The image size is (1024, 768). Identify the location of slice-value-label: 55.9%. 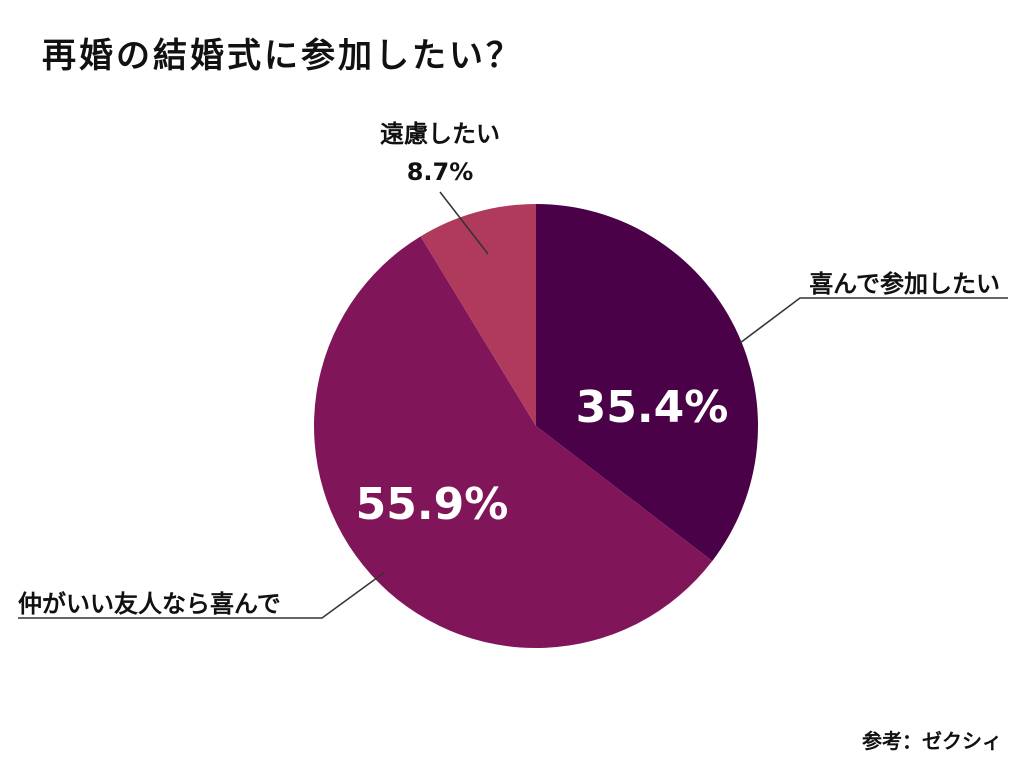
(432, 504).